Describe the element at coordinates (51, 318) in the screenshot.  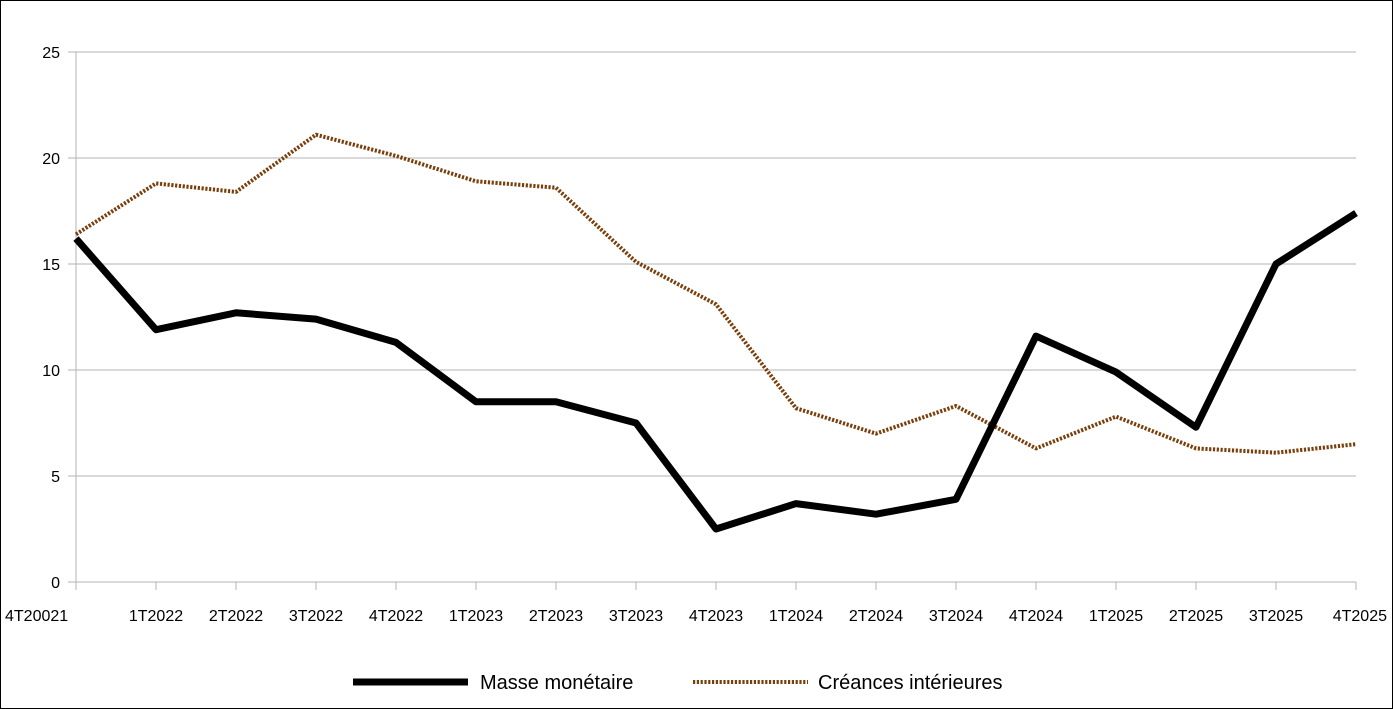
I see `y-tick-labels: 0 5 10 15 20 25` at that location.